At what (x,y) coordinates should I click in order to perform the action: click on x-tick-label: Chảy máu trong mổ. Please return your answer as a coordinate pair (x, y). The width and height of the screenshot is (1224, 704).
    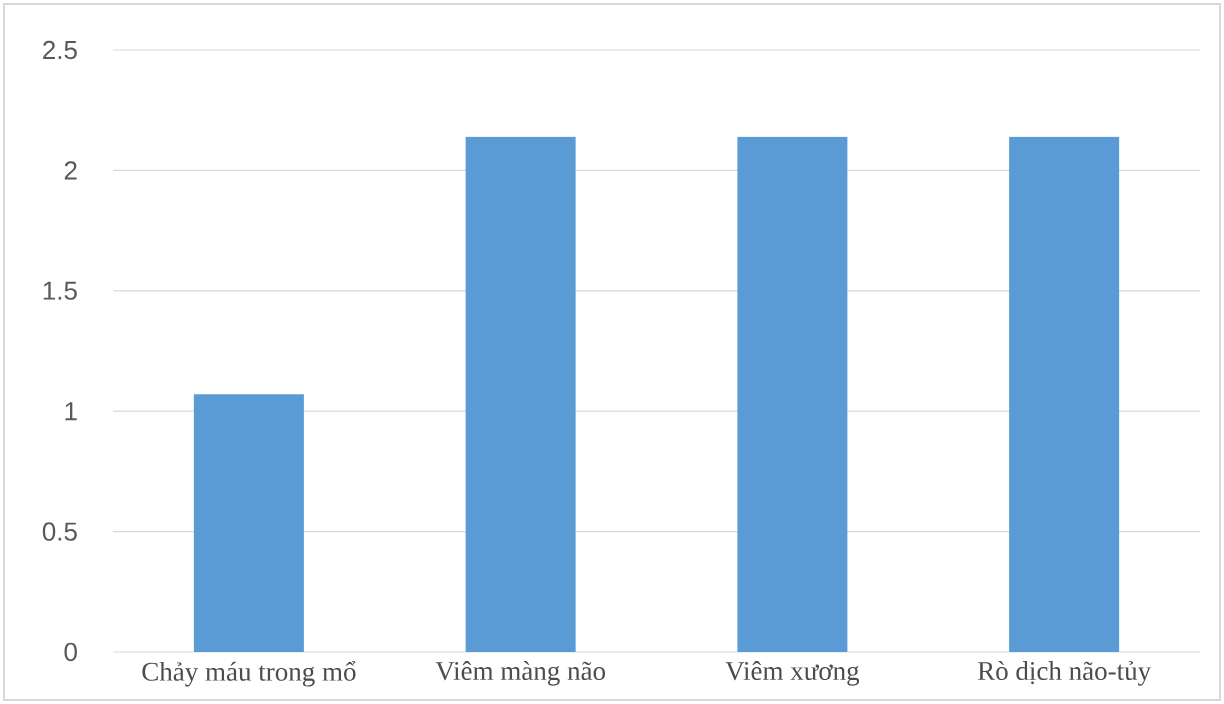
    Looking at the image, I should click on (249, 674).